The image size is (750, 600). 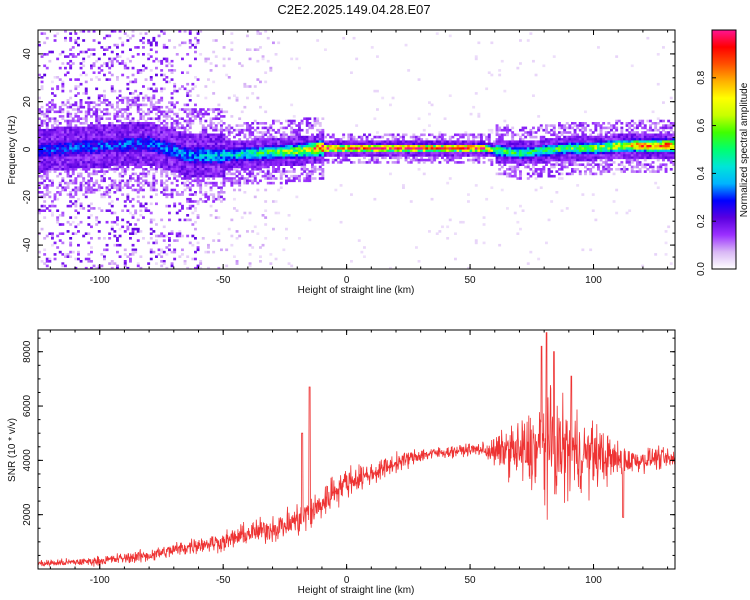 What do you see at coordinates (223, 280) in the screenshot?
I see `spectrogram-xtick-label: -50` at bounding box center [223, 280].